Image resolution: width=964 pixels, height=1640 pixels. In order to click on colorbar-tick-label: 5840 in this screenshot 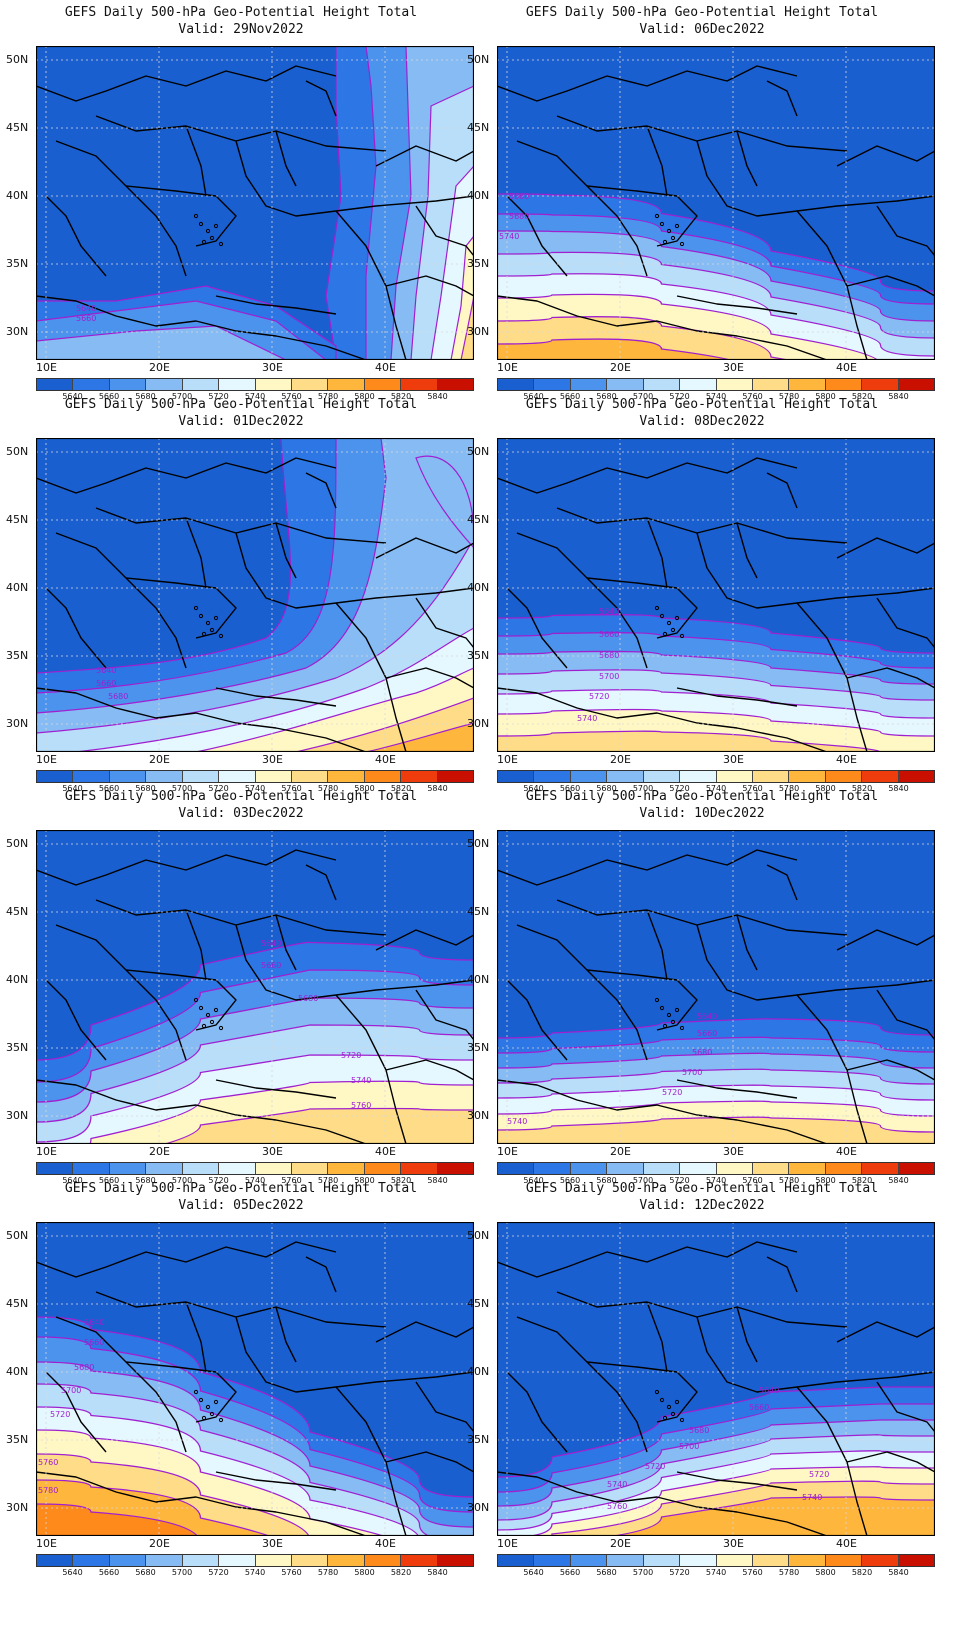, I will do `click(898, 1572)`.